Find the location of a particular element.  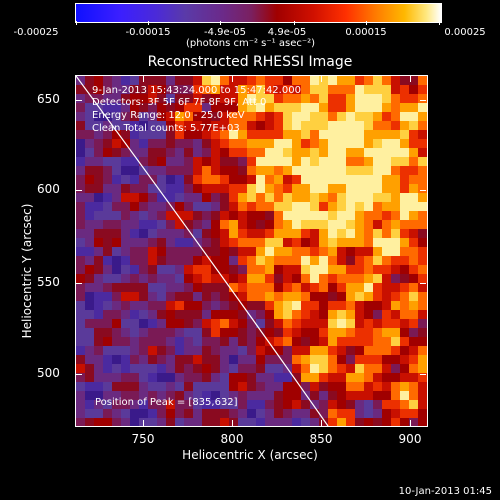

peak-position-text: Position of Peak = [835,632] is located at coordinates (166, 402).